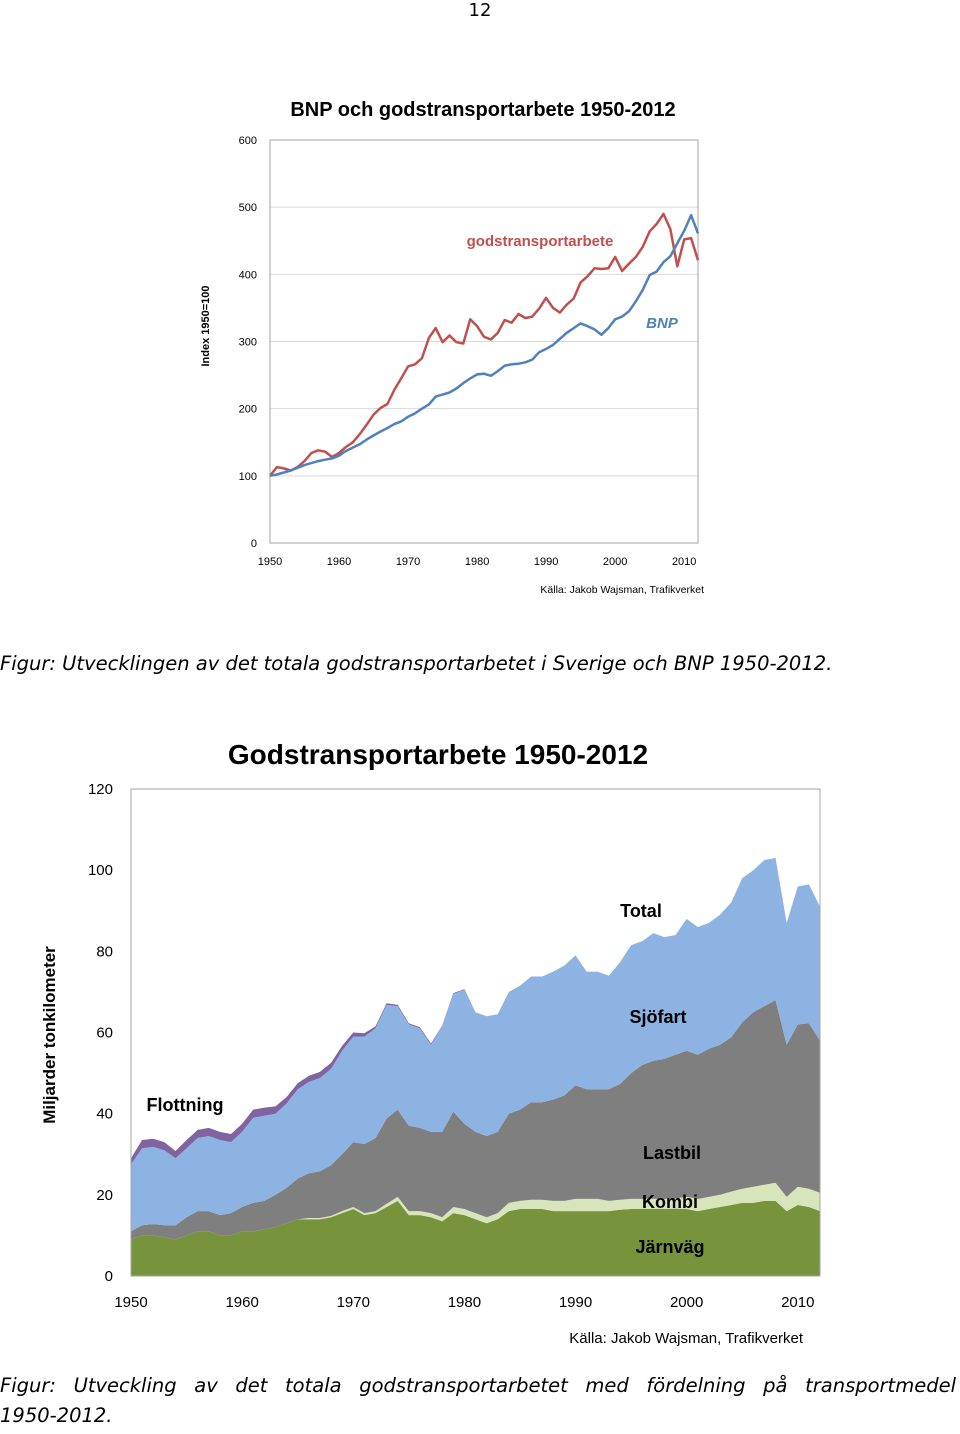 This screenshot has height=1434, width=960. Describe the element at coordinates (575, 1302) in the screenshot. I see `chart2-x-tick-label: 1990` at that location.